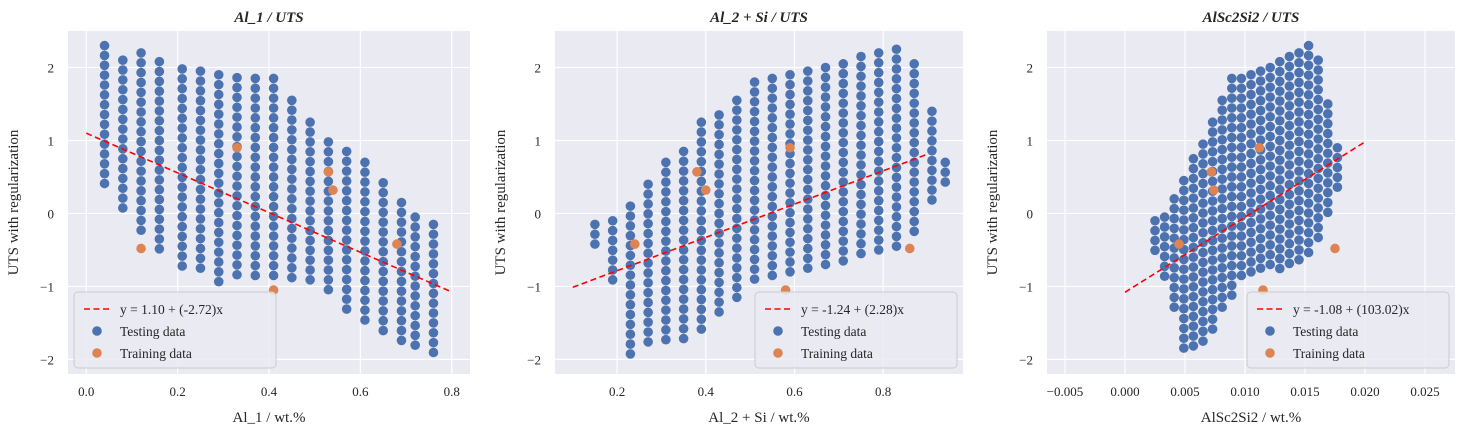 This screenshot has width=1466, height=435. Describe the element at coordinates (1030, 213) in the screenshot. I see `y-tick-label: 0` at that location.